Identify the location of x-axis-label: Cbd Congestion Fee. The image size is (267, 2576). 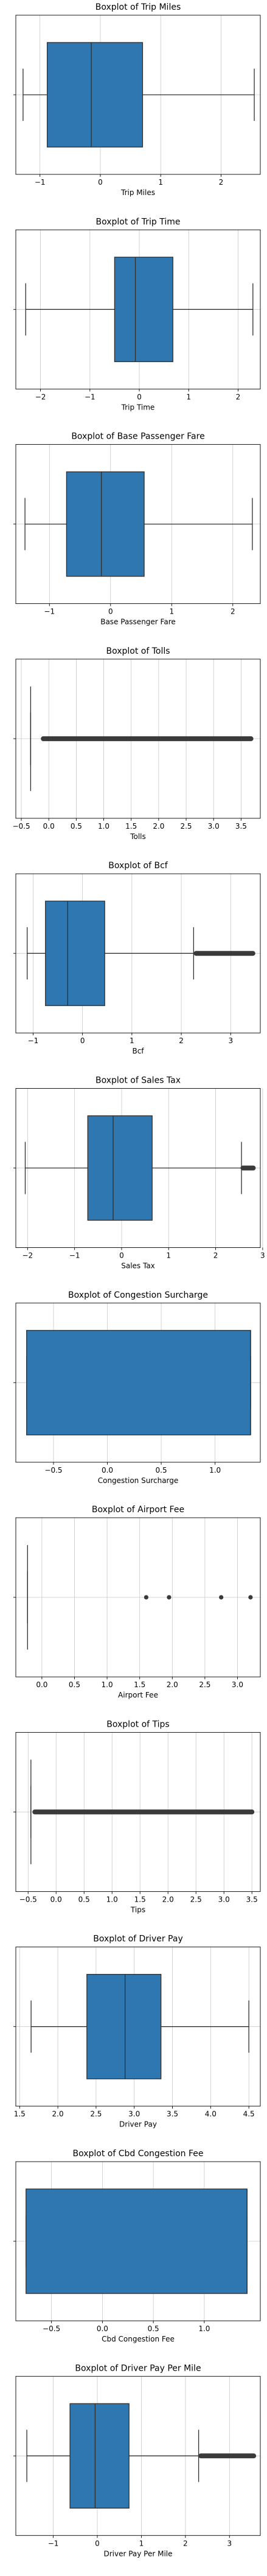
(138, 2339).